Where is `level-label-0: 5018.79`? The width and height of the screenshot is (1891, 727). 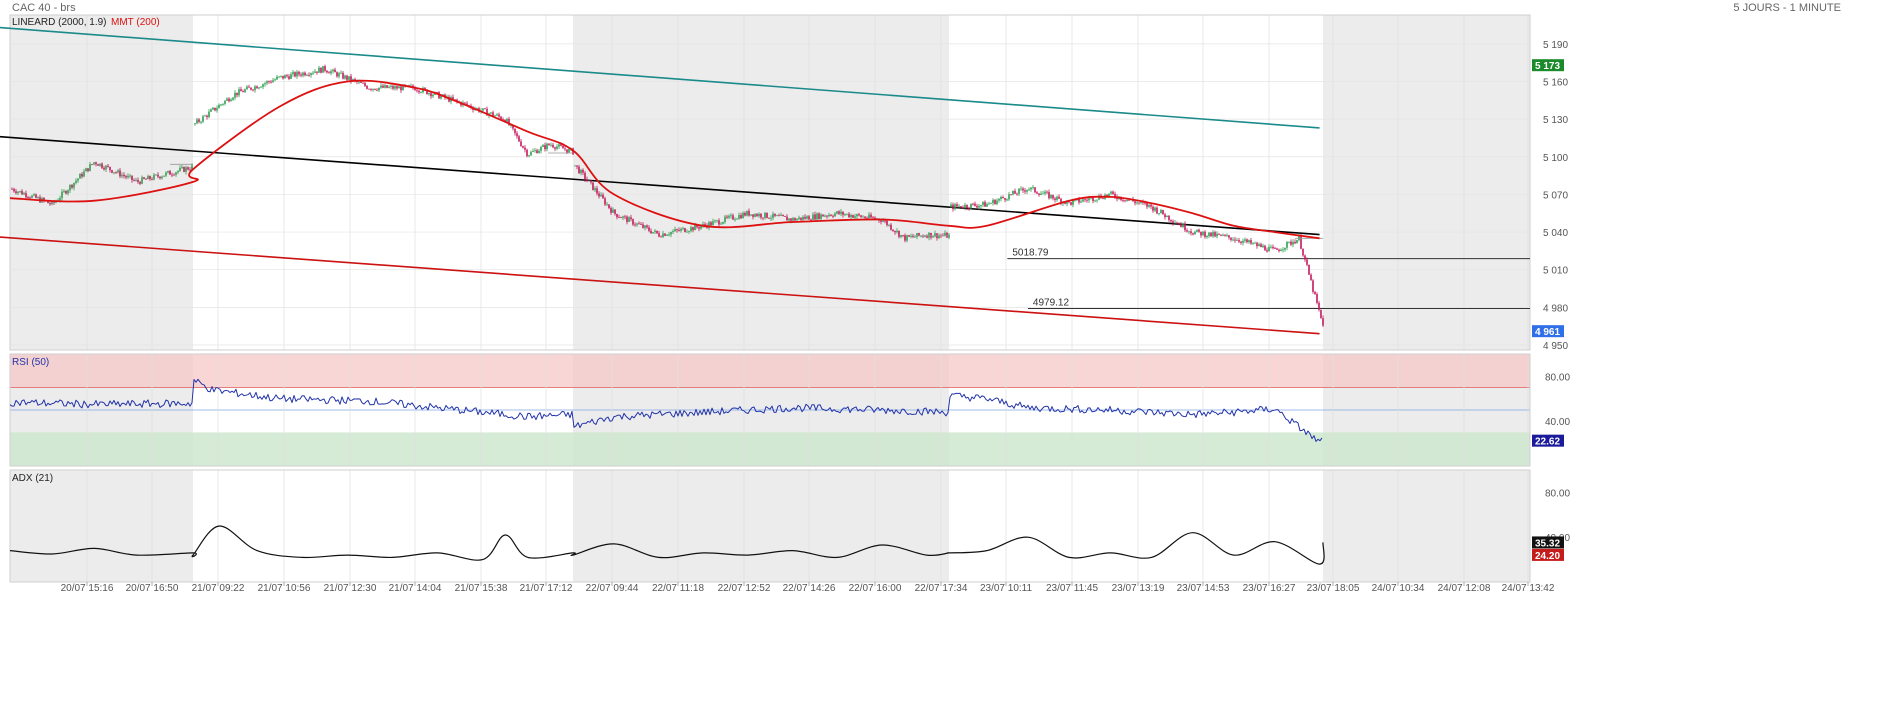
level-label-0: 5018.79 is located at coordinates (1030, 253).